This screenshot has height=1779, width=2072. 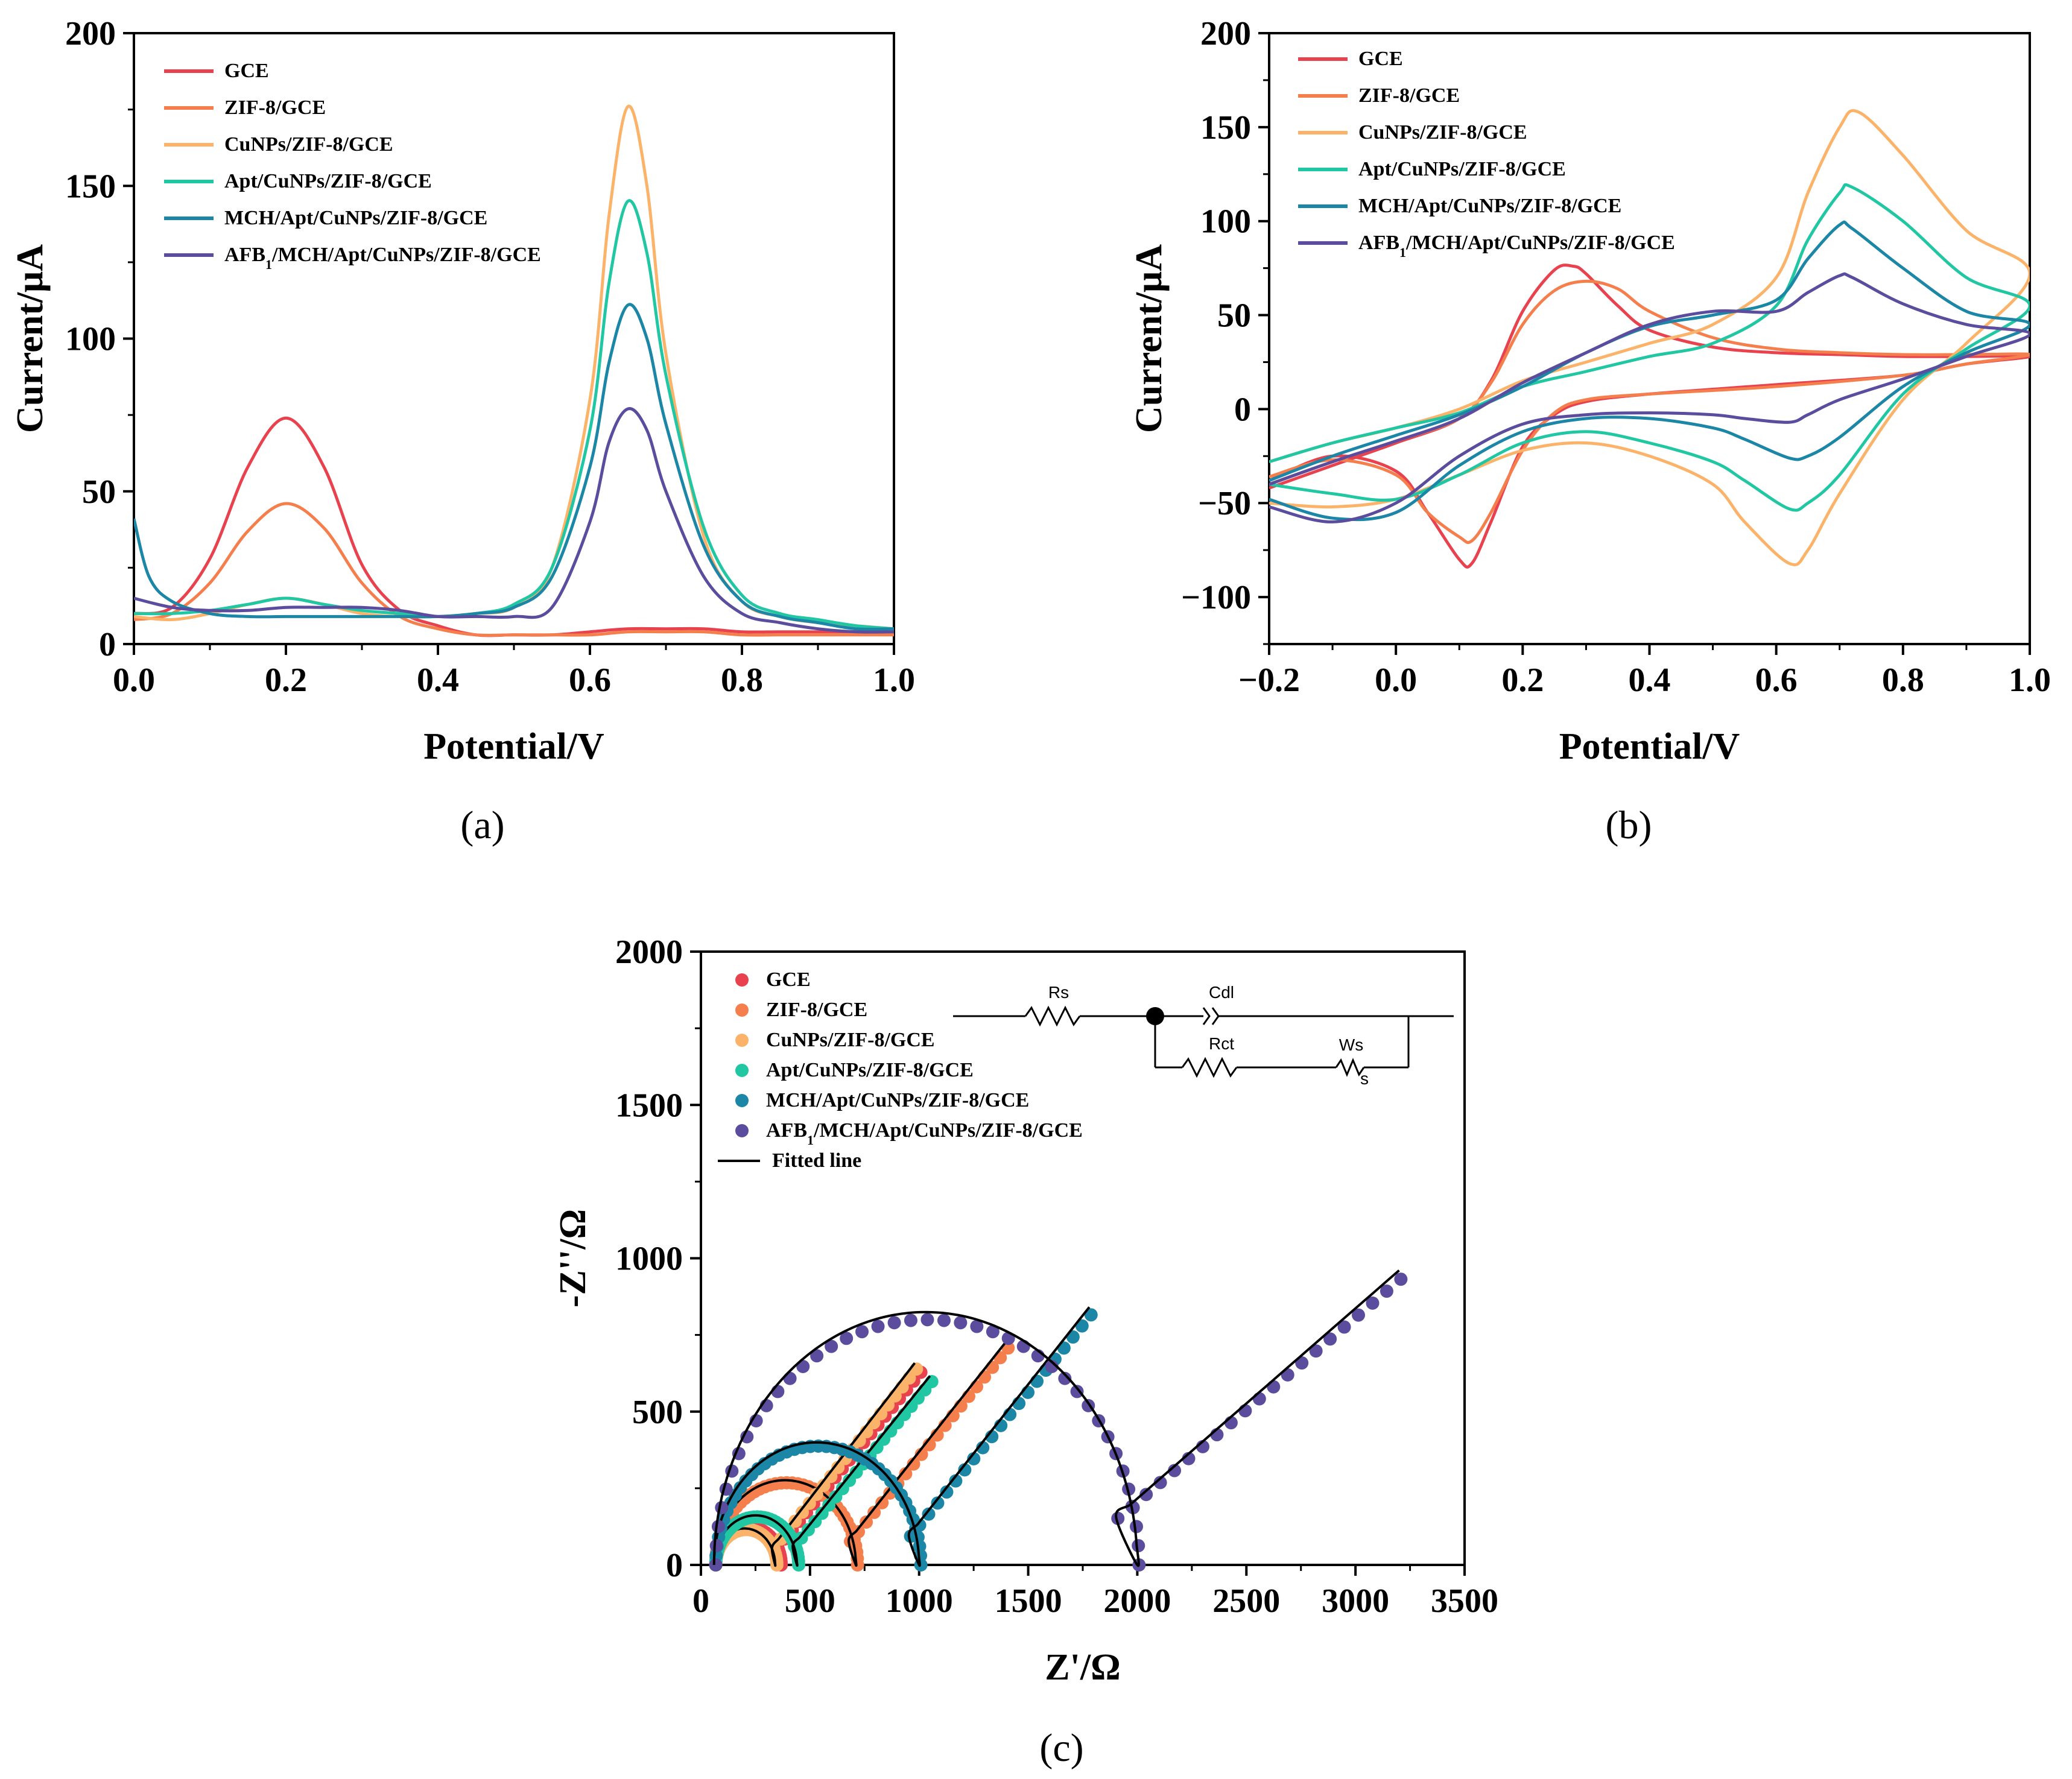 I want to click on fitted-line, so click(x=902, y=1436).